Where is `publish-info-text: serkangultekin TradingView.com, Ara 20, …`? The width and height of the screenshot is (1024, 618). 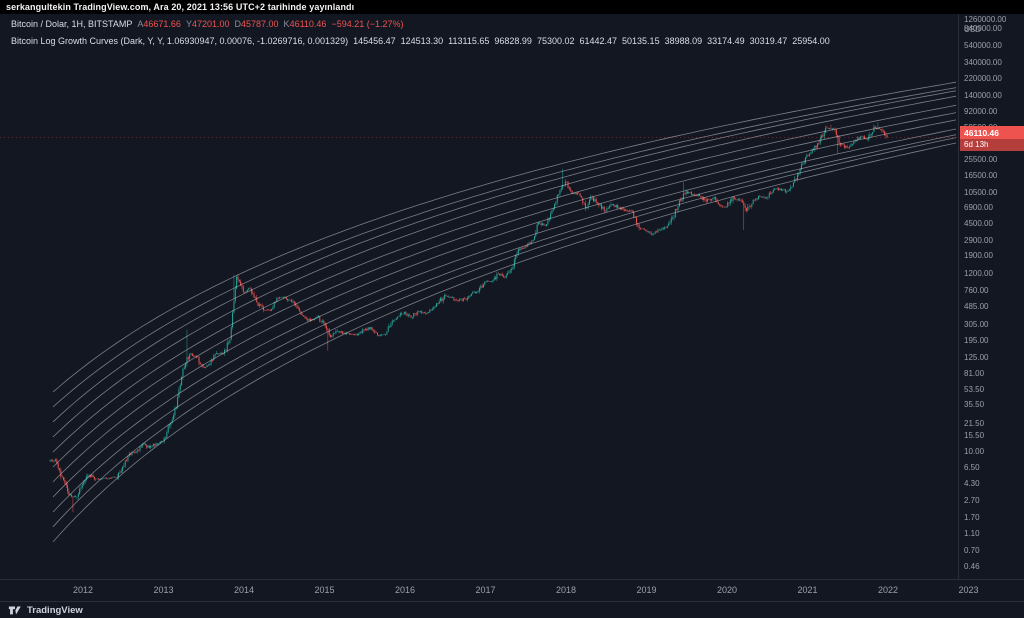 publish-info-text: serkangultekin TradingView.com, Ara 20, … is located at coordinates (180, 7).